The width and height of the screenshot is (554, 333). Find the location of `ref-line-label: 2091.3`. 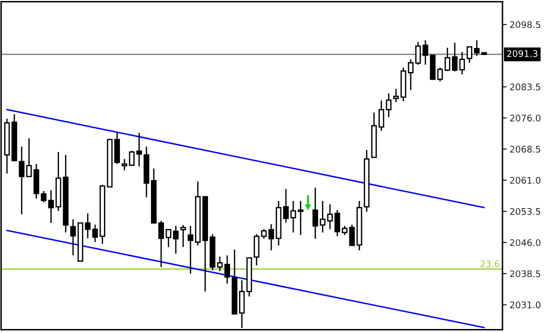

ref-line-label: 2091.3 is located at coordinates (522, 54).